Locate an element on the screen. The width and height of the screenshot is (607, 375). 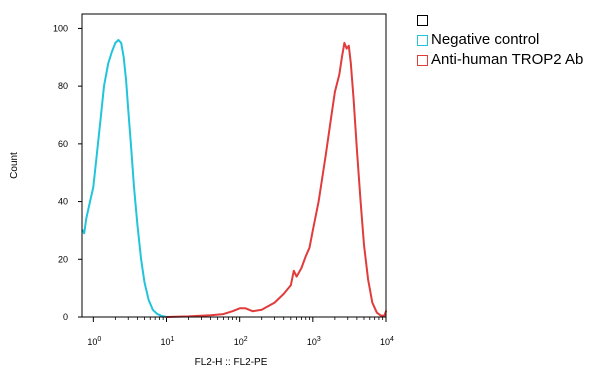
legend-label-negative-control: Negative control is located at coordinates (485, 39).